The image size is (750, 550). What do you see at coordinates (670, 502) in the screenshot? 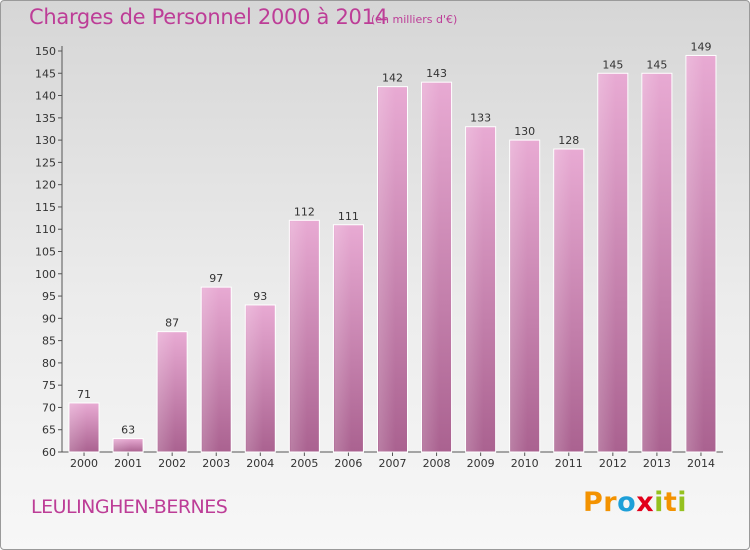
I see `logo-letter: t` at bounding box center [670, 502].